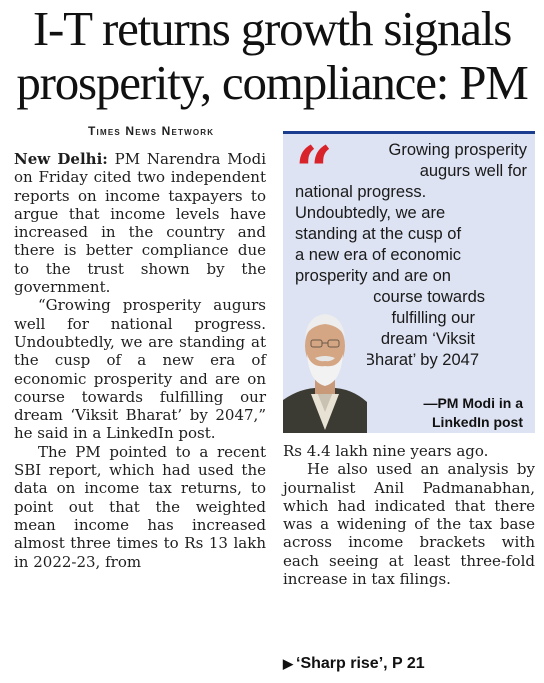 This screenshot has width=544, height=683. Describe the element at coordinates (477, 422) in the screenshot. I see `attribution-line-2: LinkedIn post` at that location.